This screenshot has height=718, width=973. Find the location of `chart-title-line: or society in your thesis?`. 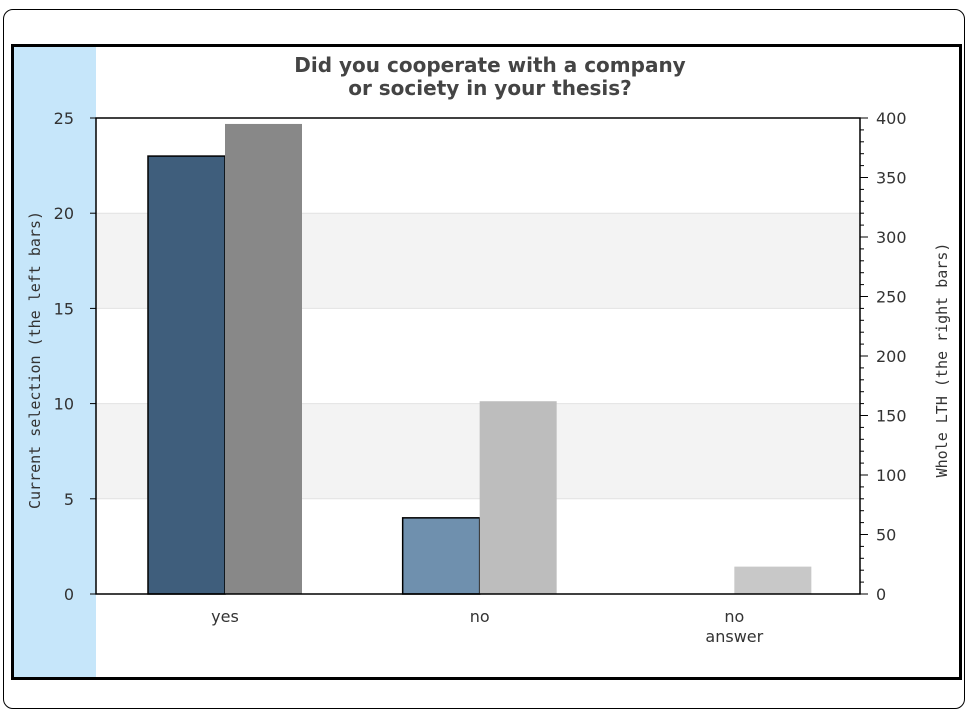

chart-title-line: or society in your thesis? is located at coordinates (490, 88).